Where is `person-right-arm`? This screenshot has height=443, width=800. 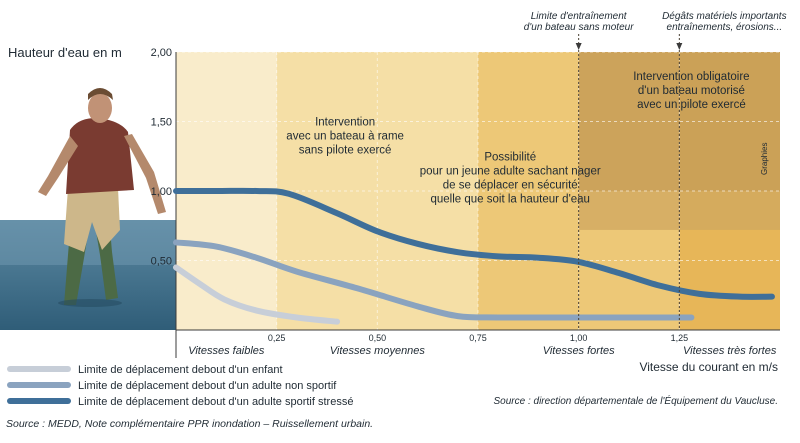
person-right-arm is located at coordinates (145, 174).